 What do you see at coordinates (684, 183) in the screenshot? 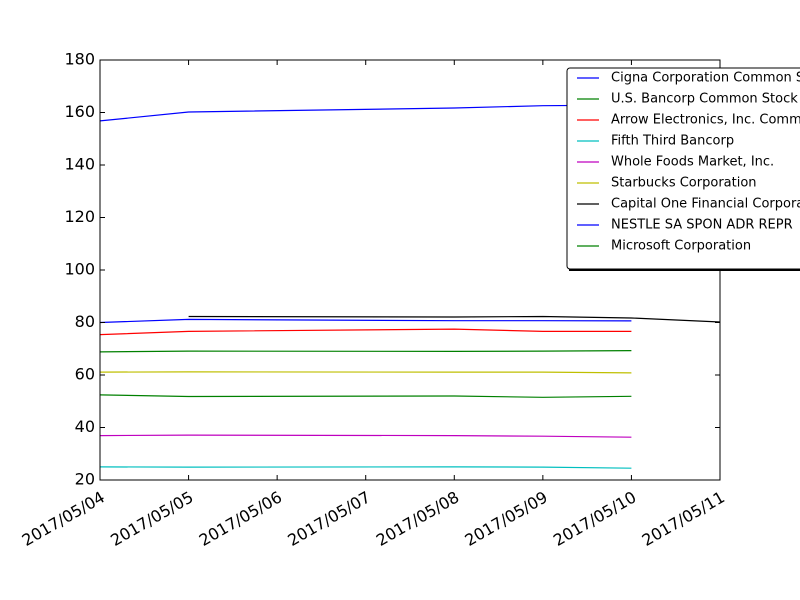
I see `legend-label: Starbucks Corporation` at bounding box center [684, 183].